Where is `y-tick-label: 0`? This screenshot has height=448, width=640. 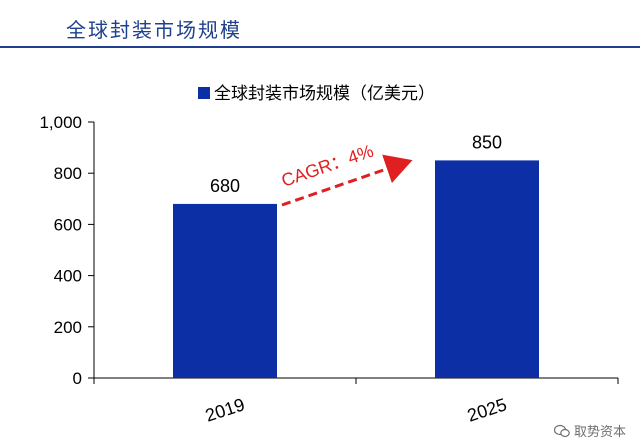 y-tick-label: 0 is located at coordinates (77, 378).